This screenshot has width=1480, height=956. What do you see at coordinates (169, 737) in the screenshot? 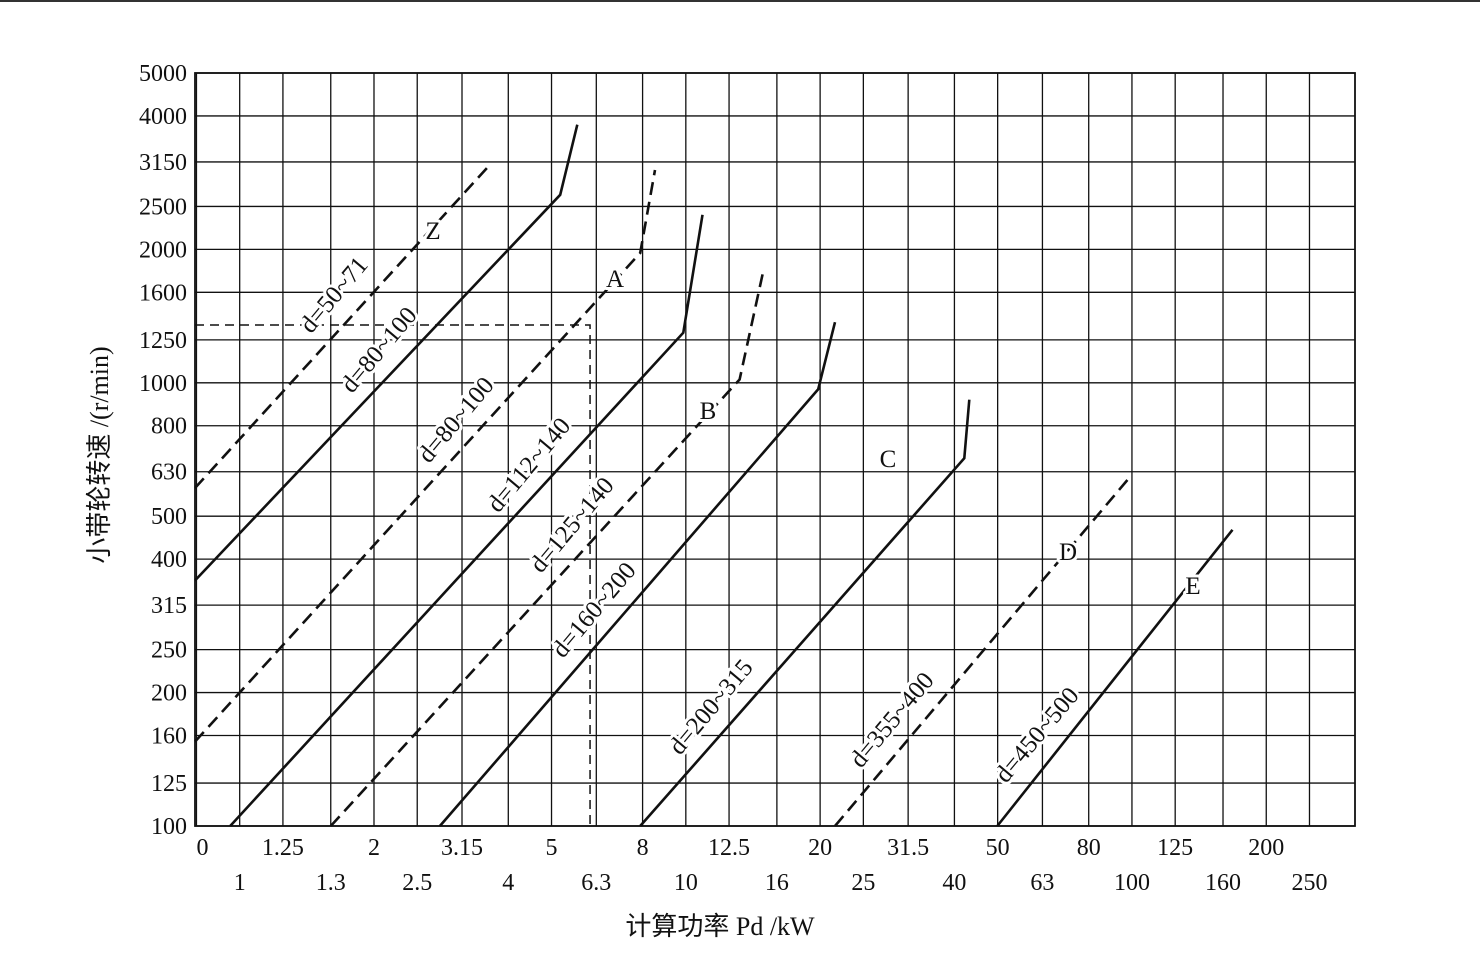
I see `y-tick-label: 160` at bounding box center [169, 737].